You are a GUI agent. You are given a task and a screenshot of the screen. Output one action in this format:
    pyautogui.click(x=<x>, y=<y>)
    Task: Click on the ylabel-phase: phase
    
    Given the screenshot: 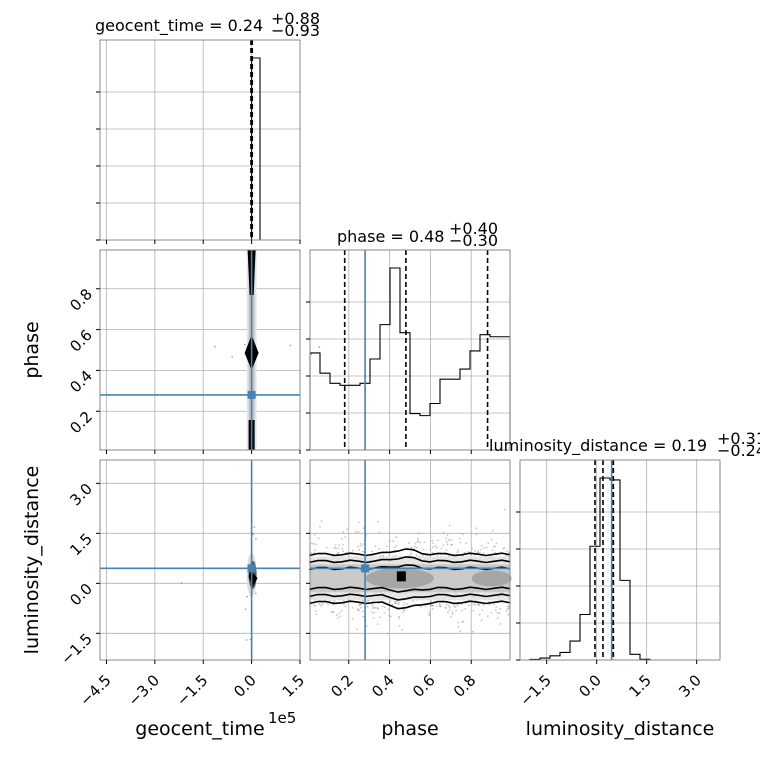 What is the action you would take?
    pyautogui.click(x=32, y=349)
    